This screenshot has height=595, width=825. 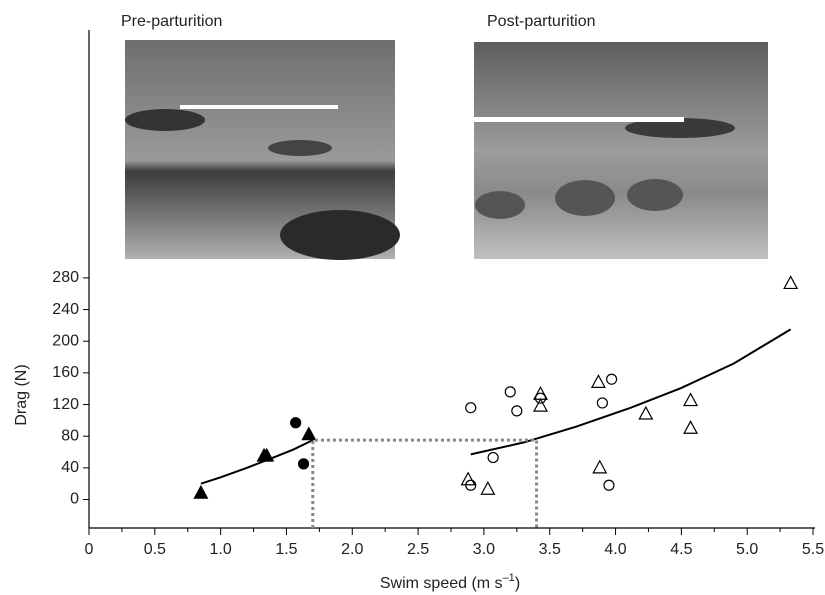 I want to click on y-tick-label: 200, so click(x=65, y=340).